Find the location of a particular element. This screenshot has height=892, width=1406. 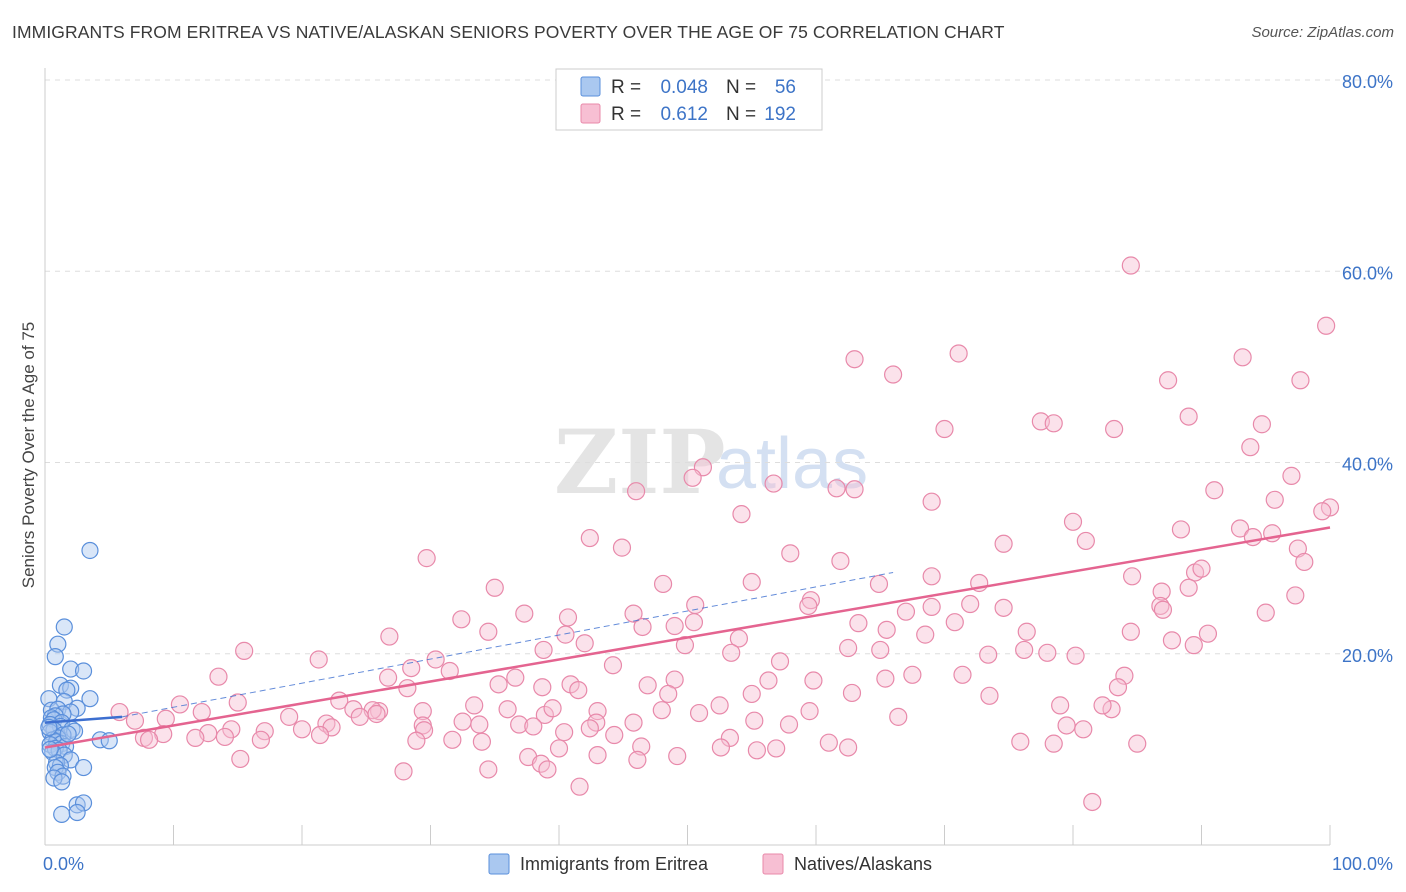

y-axis-title: Seniors Poverty Over the Age of 75 is located at coordinates (28, 455).